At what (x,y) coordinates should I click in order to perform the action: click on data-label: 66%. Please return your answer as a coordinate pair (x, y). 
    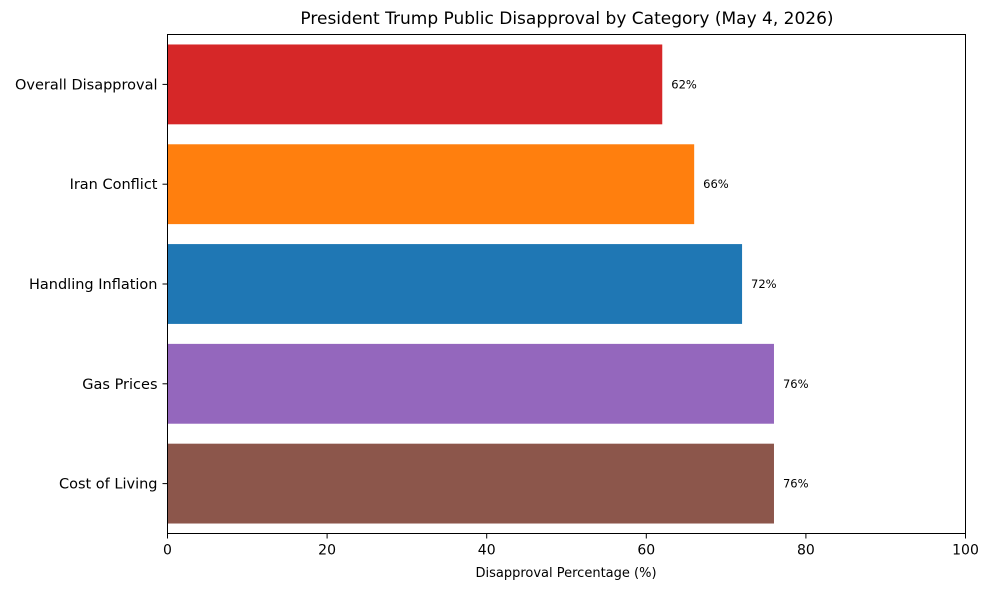
    Looking at the image, I should click on (716, 184).